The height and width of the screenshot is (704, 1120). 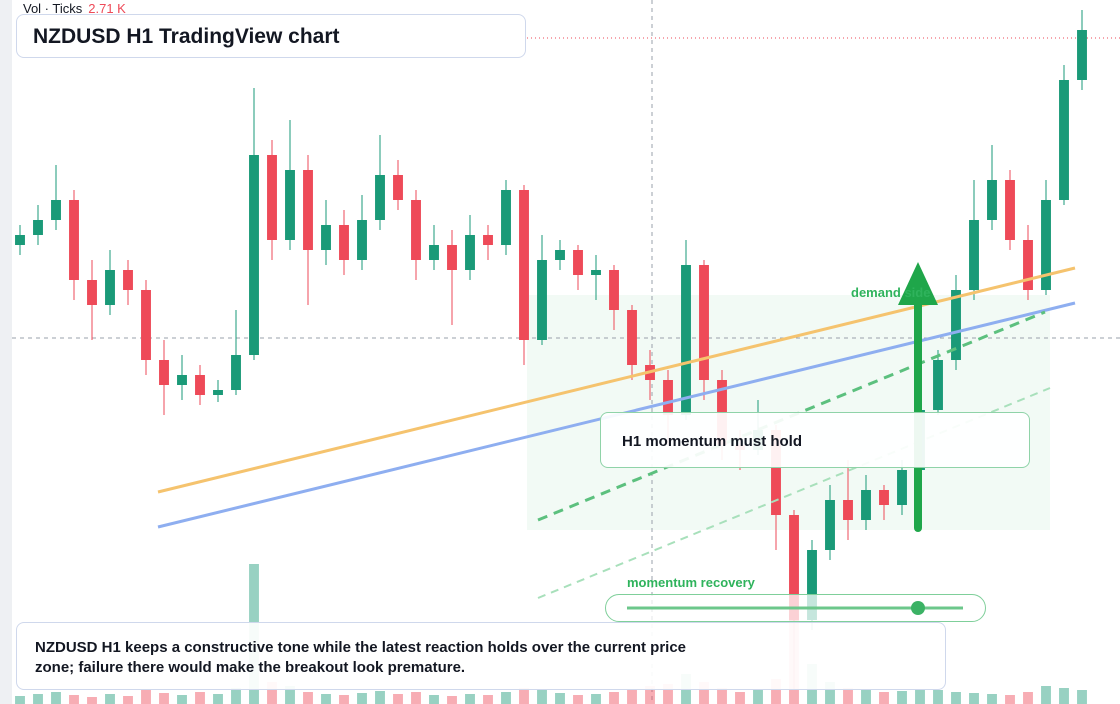 I want to click on volume-value: 2.71 K, so click(x=107, y=8).